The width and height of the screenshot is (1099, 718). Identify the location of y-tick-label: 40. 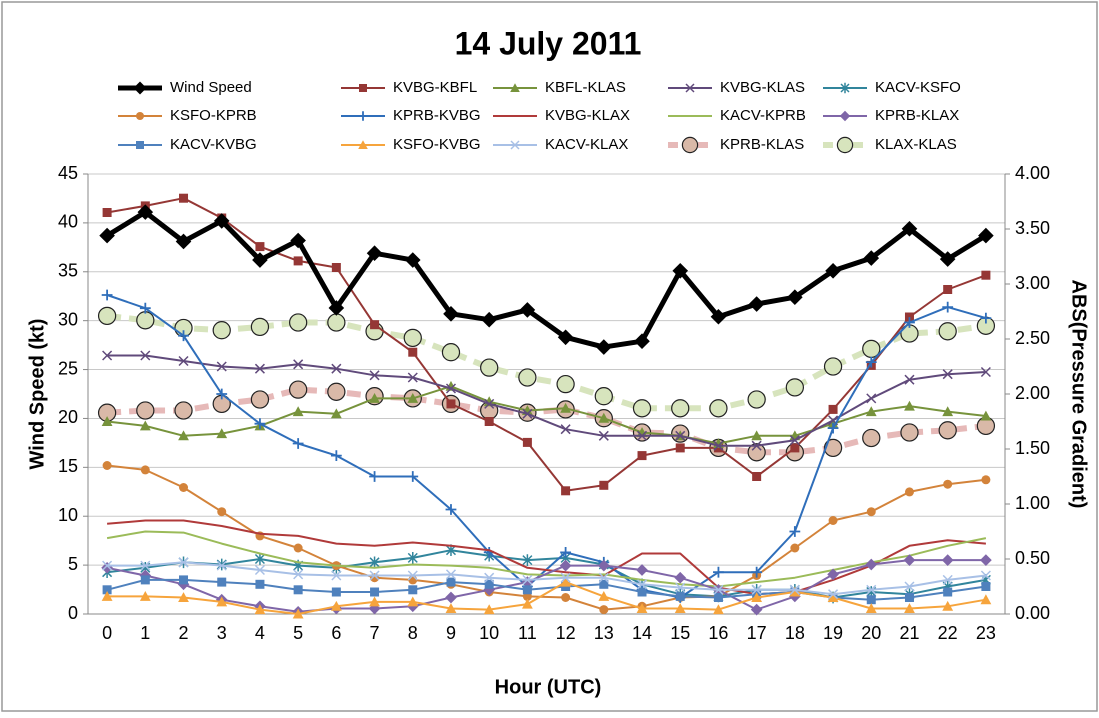
(68, 222).